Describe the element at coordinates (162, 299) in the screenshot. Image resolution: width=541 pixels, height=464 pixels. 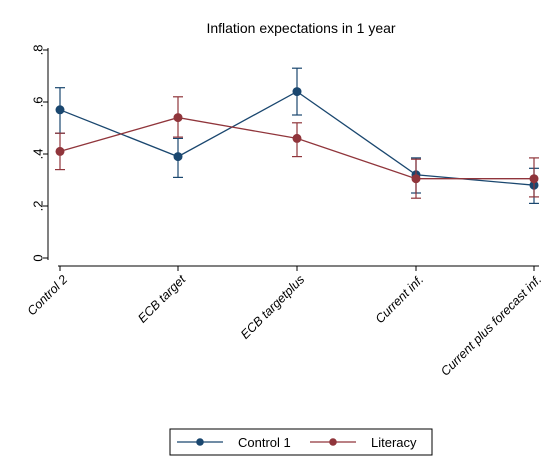
I see `x-tick-label: ECB target` at that location.